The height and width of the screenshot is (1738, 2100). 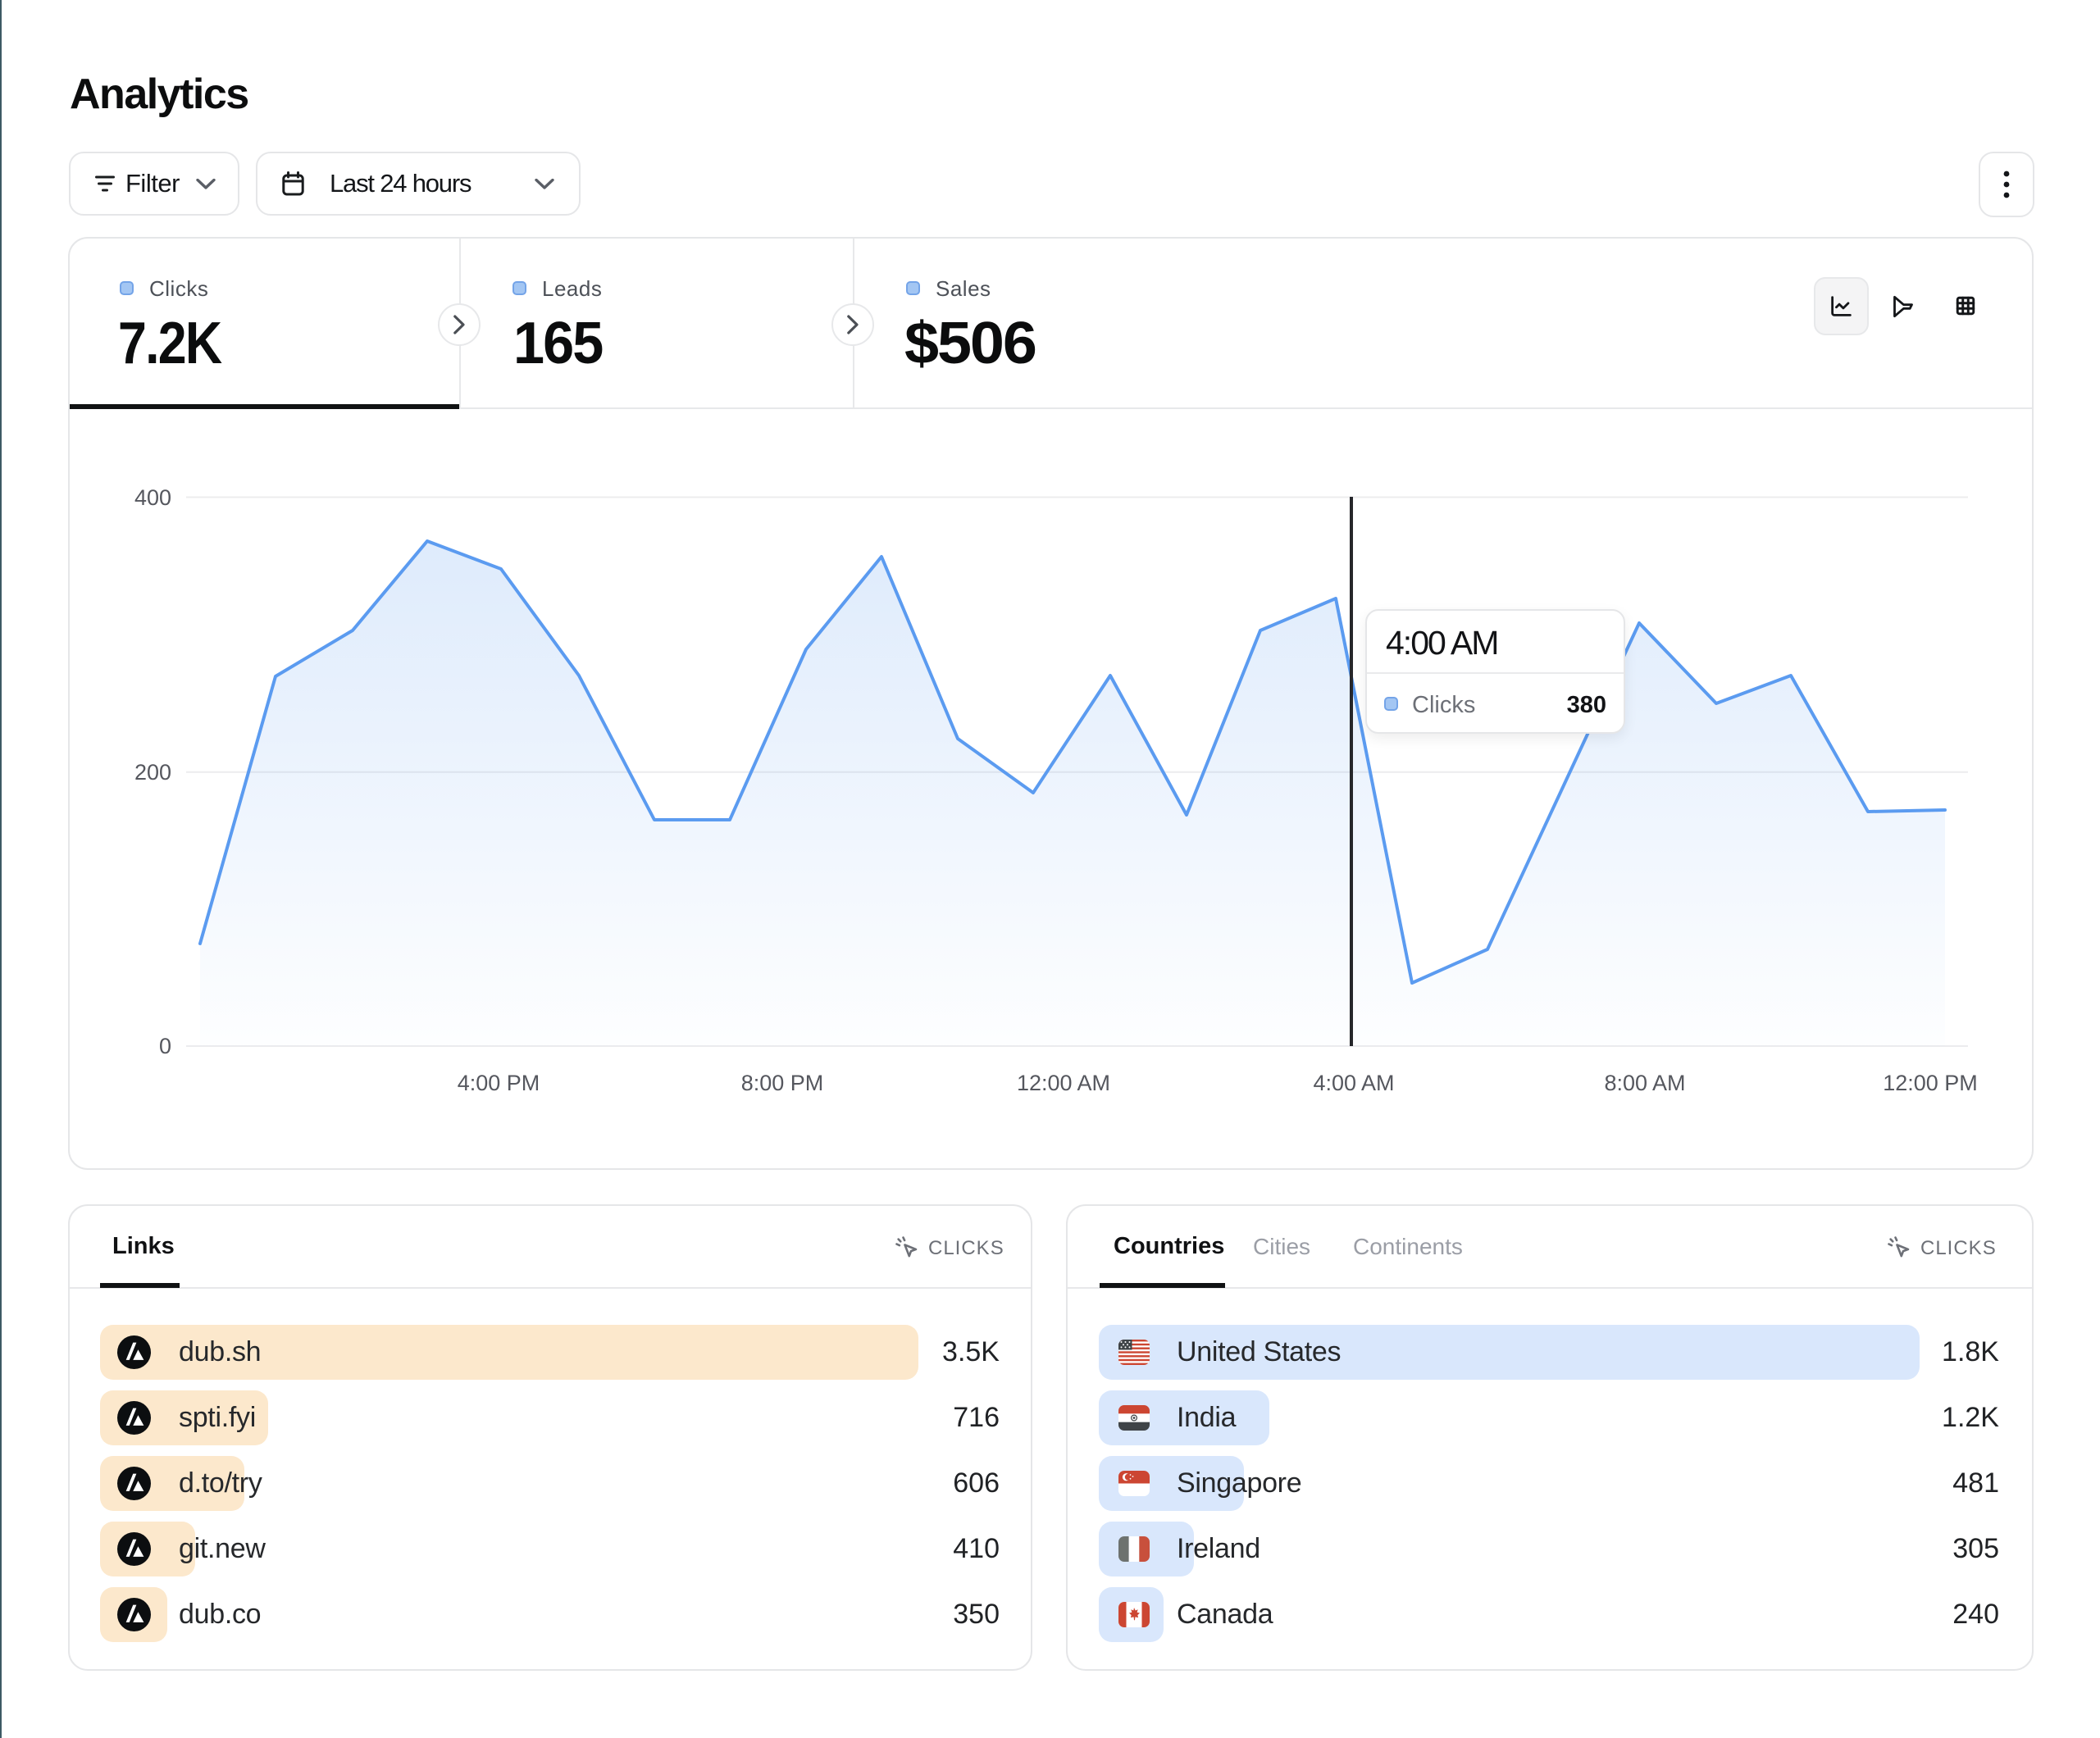 What do you see at coordinates (1930, 1083) in the screenshot?
I see `svg-text: 12:00 PM` at bounding box center [1930, 1083].